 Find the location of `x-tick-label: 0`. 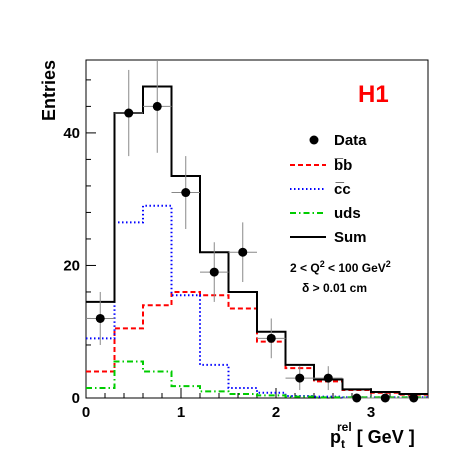

x-tick-label: 0 is located at coordinates (86, 412).